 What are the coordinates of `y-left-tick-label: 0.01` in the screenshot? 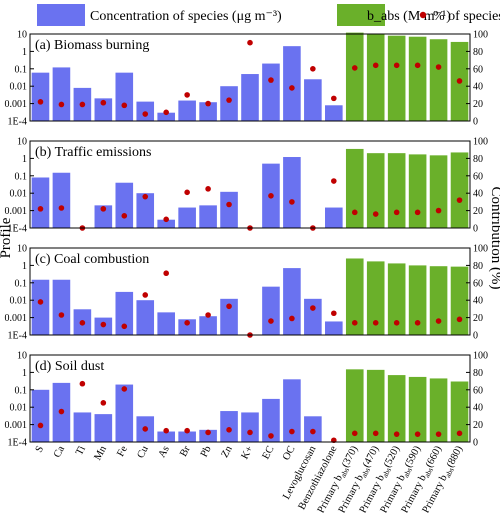 It's located at (19, 87).